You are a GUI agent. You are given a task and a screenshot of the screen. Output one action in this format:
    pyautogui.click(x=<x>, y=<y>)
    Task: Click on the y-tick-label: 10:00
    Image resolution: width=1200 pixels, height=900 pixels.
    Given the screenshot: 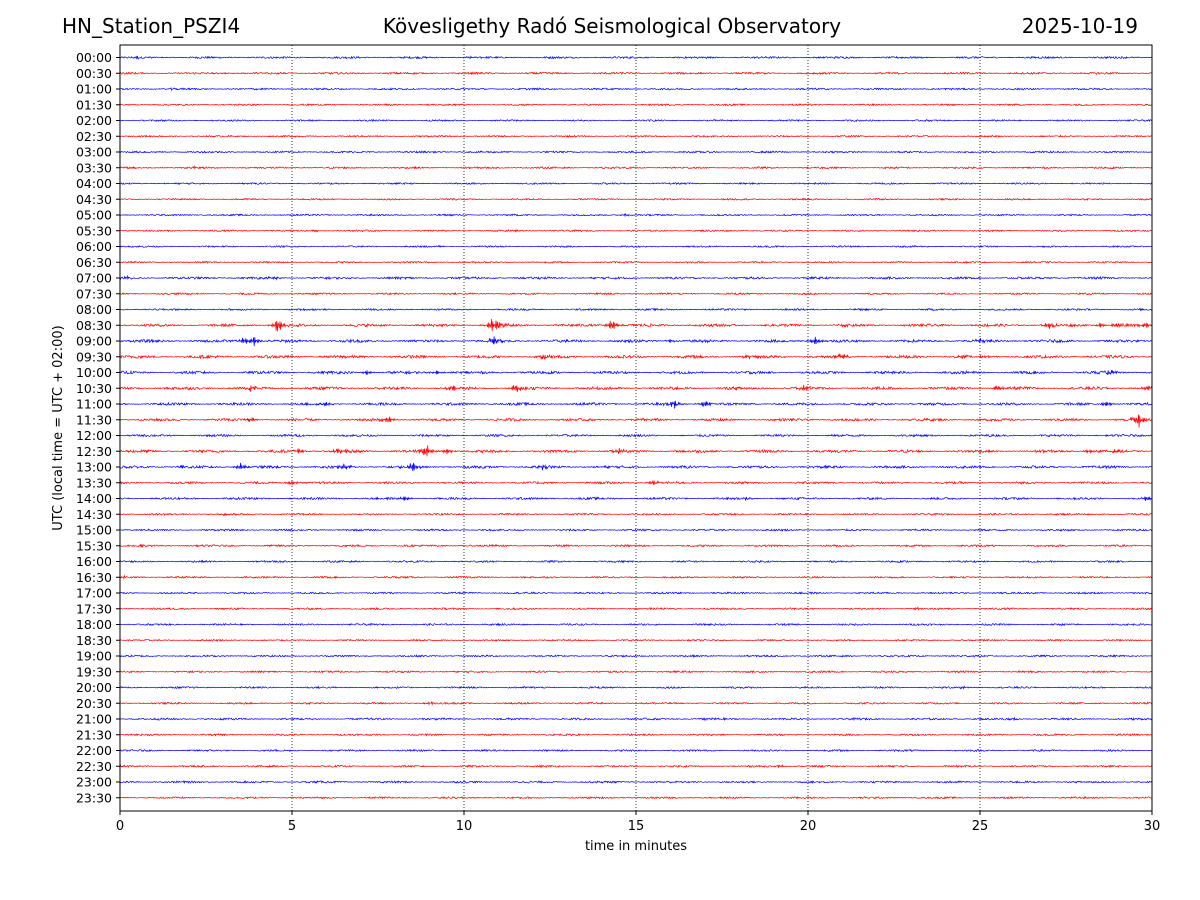 What is the action you would take?
    pyautogui.click(x=94, y=372)
    